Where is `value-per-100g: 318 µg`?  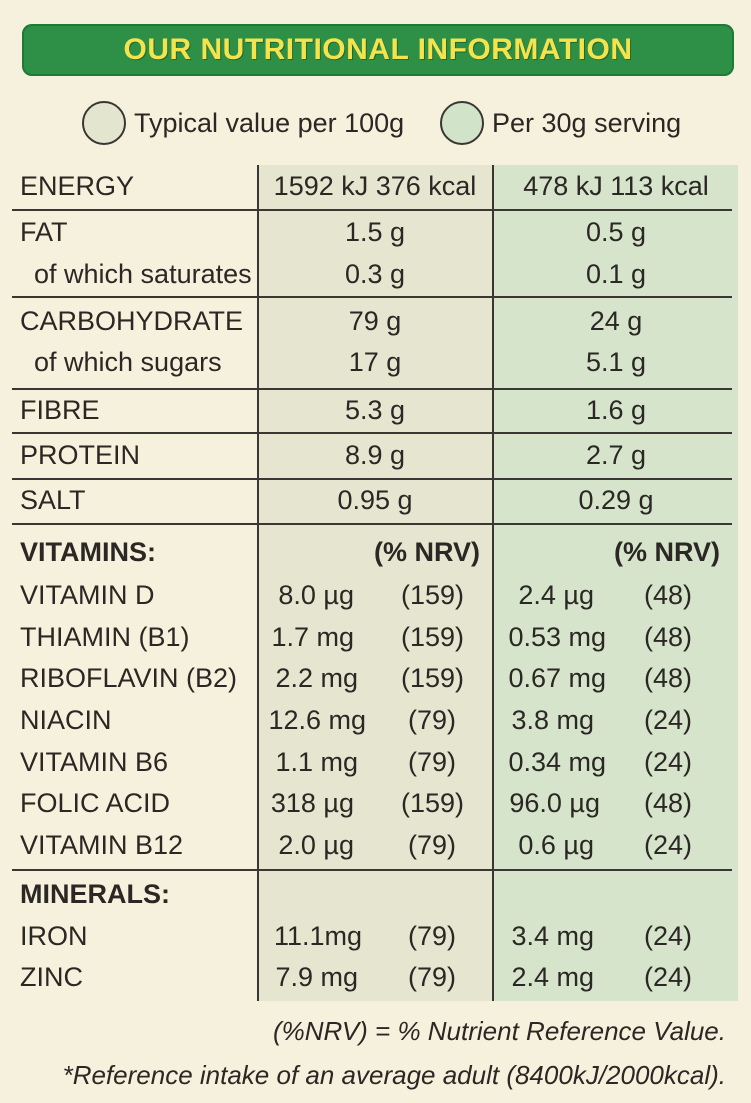 value-per-100g: 318 µg is located at coordinates (312, 803).